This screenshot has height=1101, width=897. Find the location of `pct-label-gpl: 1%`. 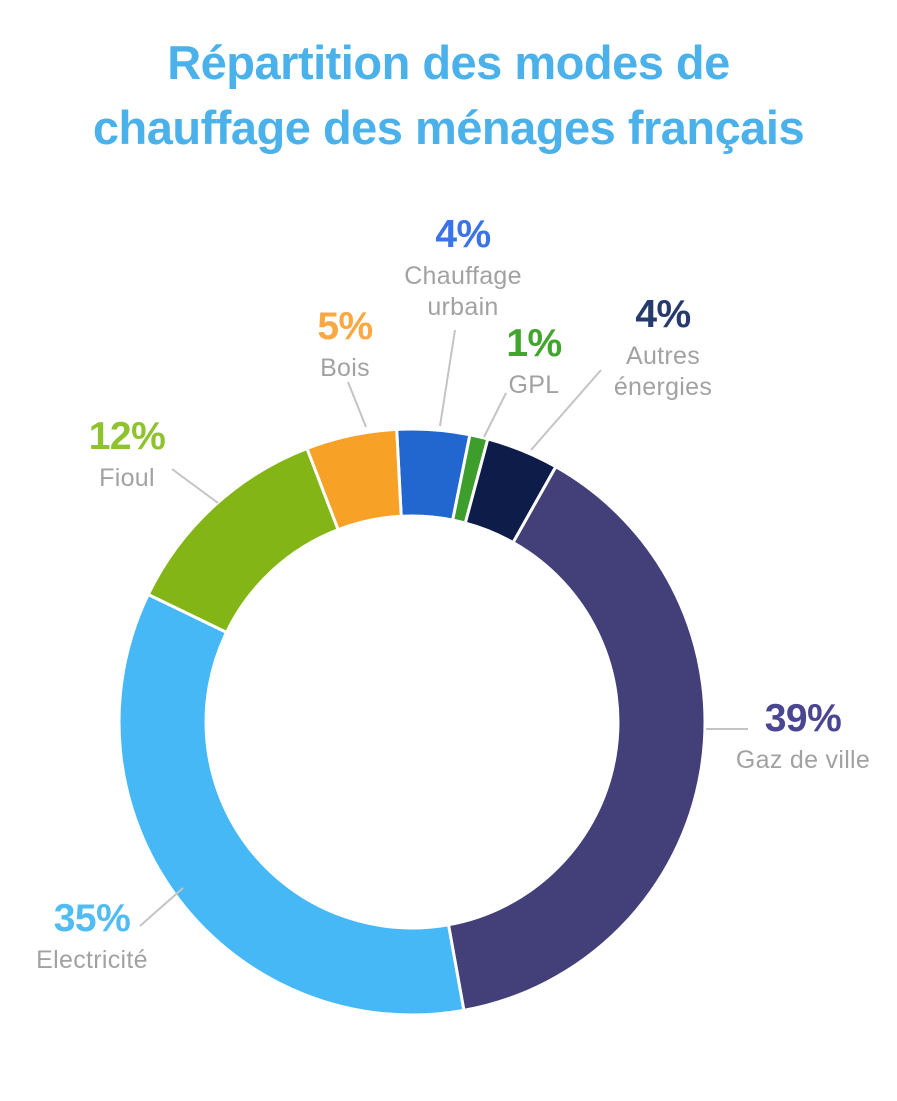

pct-label-gpl: 1% is located at coordinates (534, 343).